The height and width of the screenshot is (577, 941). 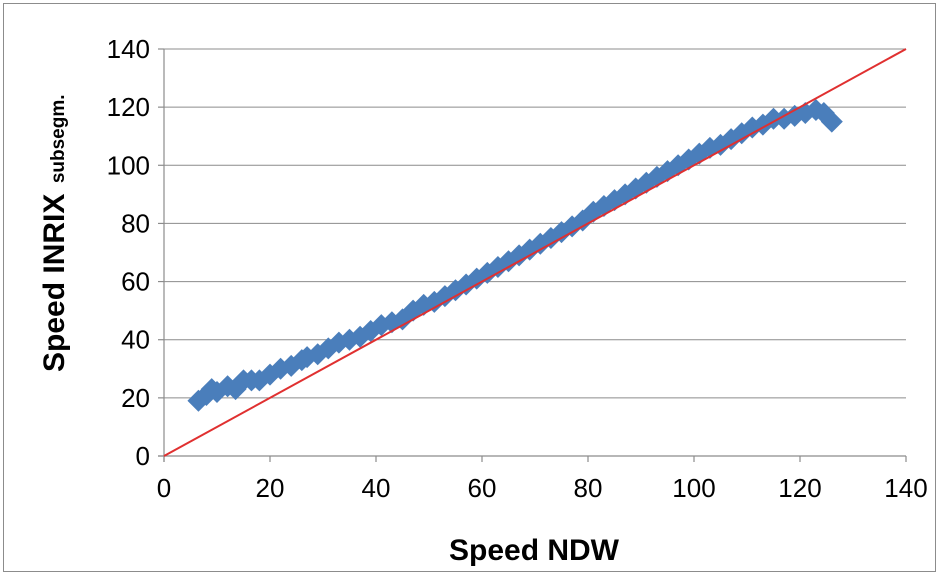 What do you see at coordinates (128, 107) in the screenshot?
I see `y-tick-label-120: 120` at bounding box center [128, 107].